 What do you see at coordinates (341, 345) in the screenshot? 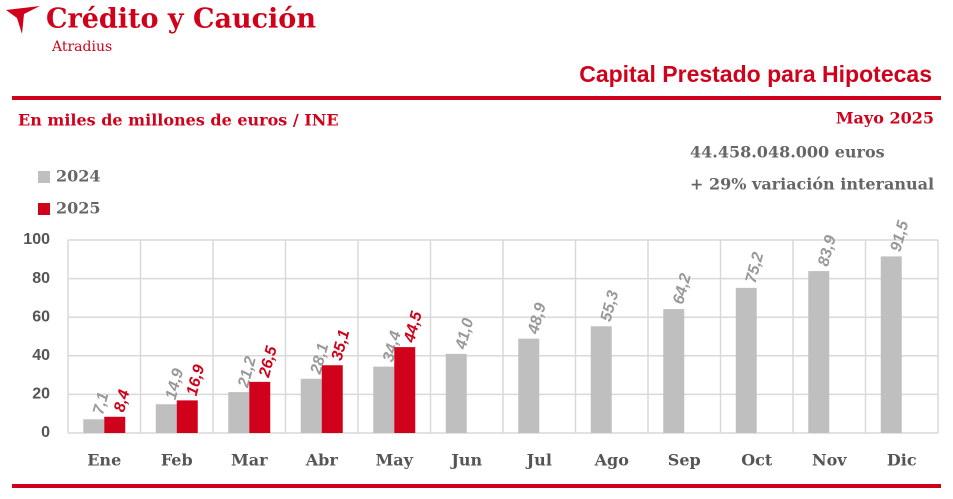
I see `value-label: 35,1` at bounding box center [341, 345].